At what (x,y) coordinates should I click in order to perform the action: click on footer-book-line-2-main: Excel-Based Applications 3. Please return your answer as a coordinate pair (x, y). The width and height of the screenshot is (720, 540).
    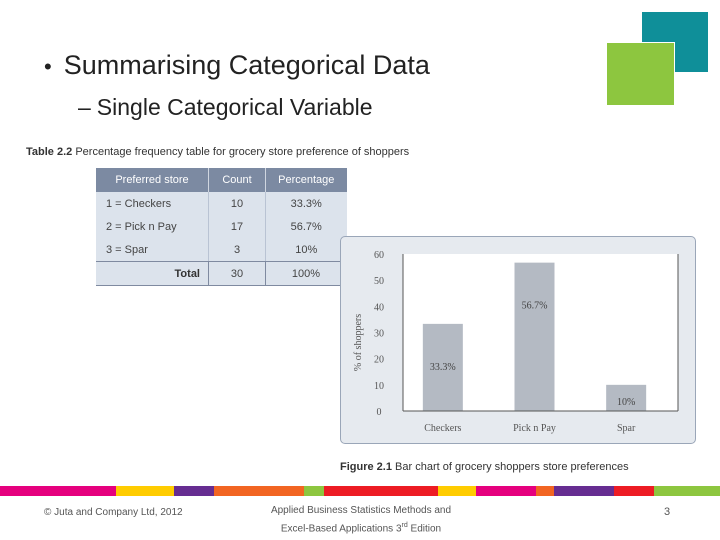
    Looking at the image, I should click on (341, 529).